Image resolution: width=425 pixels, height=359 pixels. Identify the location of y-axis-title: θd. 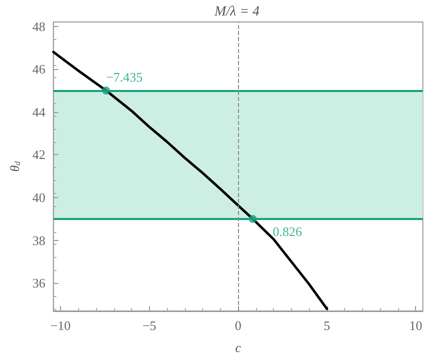
(14, 166).